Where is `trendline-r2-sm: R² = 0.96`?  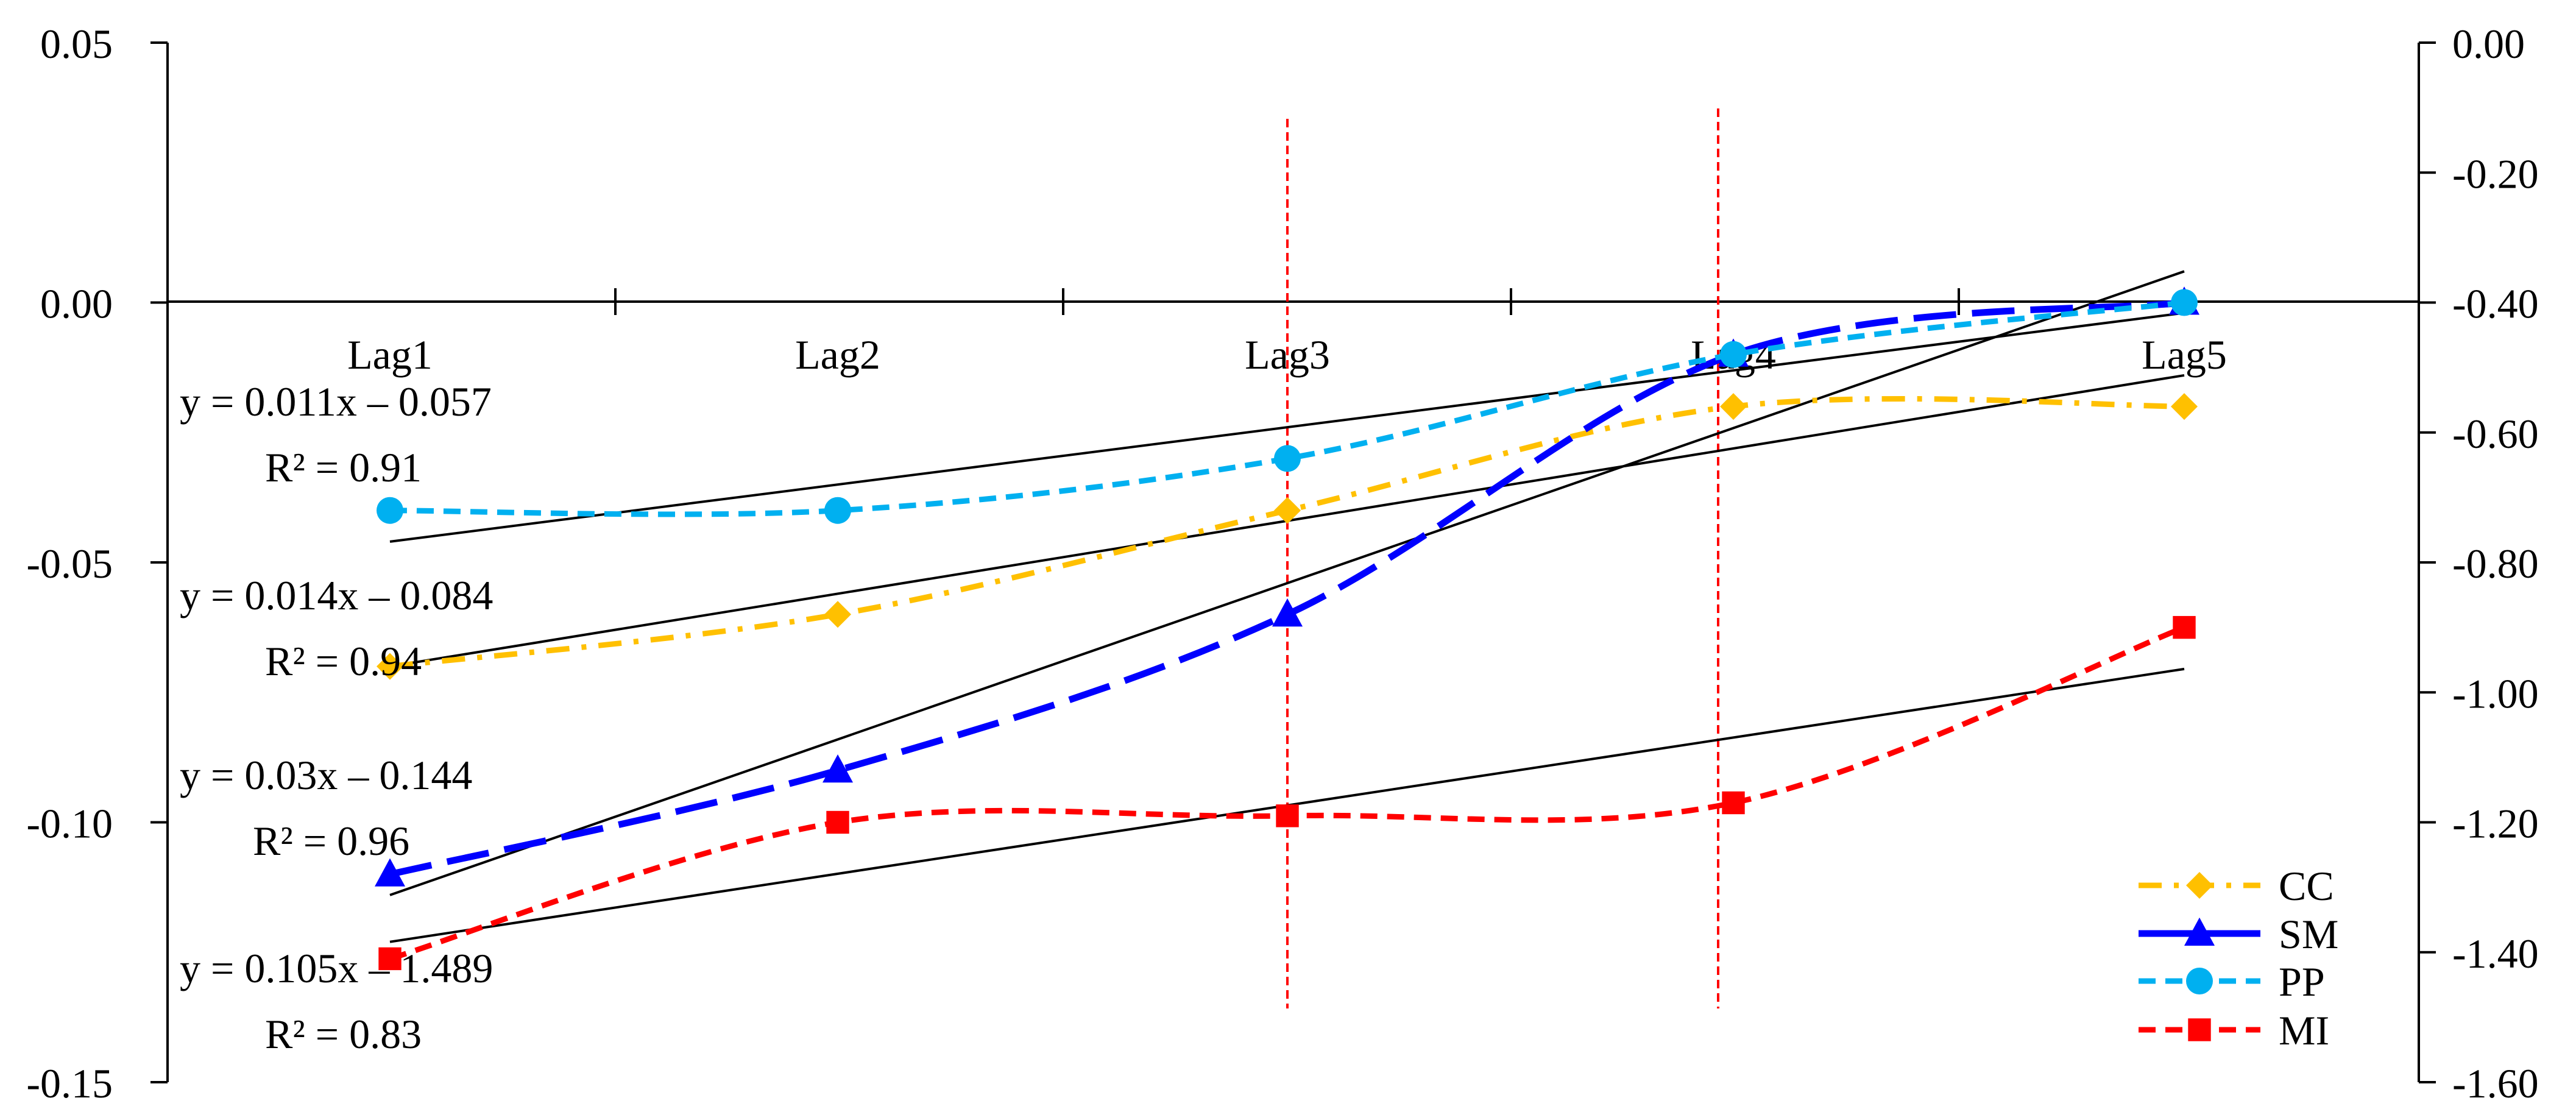
trendline-r2-sm: R² = 0.96 is located at coordinates (331, 841).